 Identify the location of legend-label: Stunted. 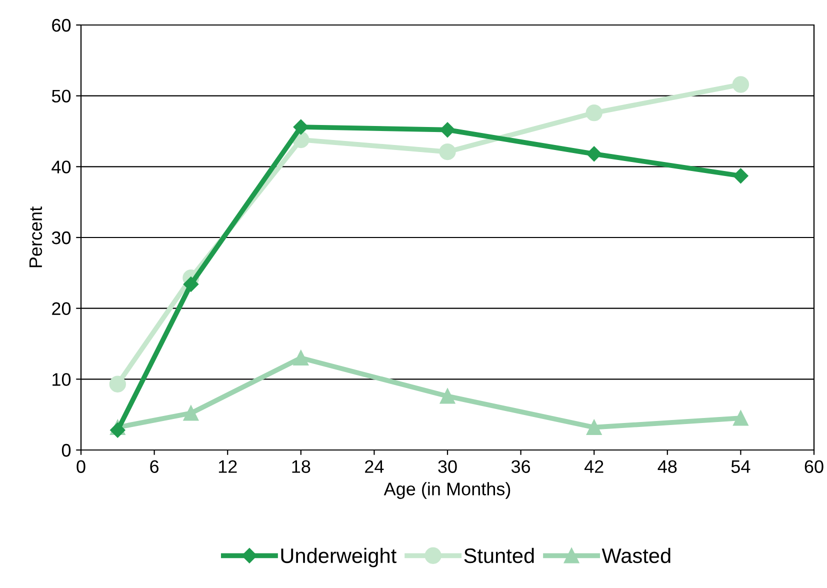
(499, 556).